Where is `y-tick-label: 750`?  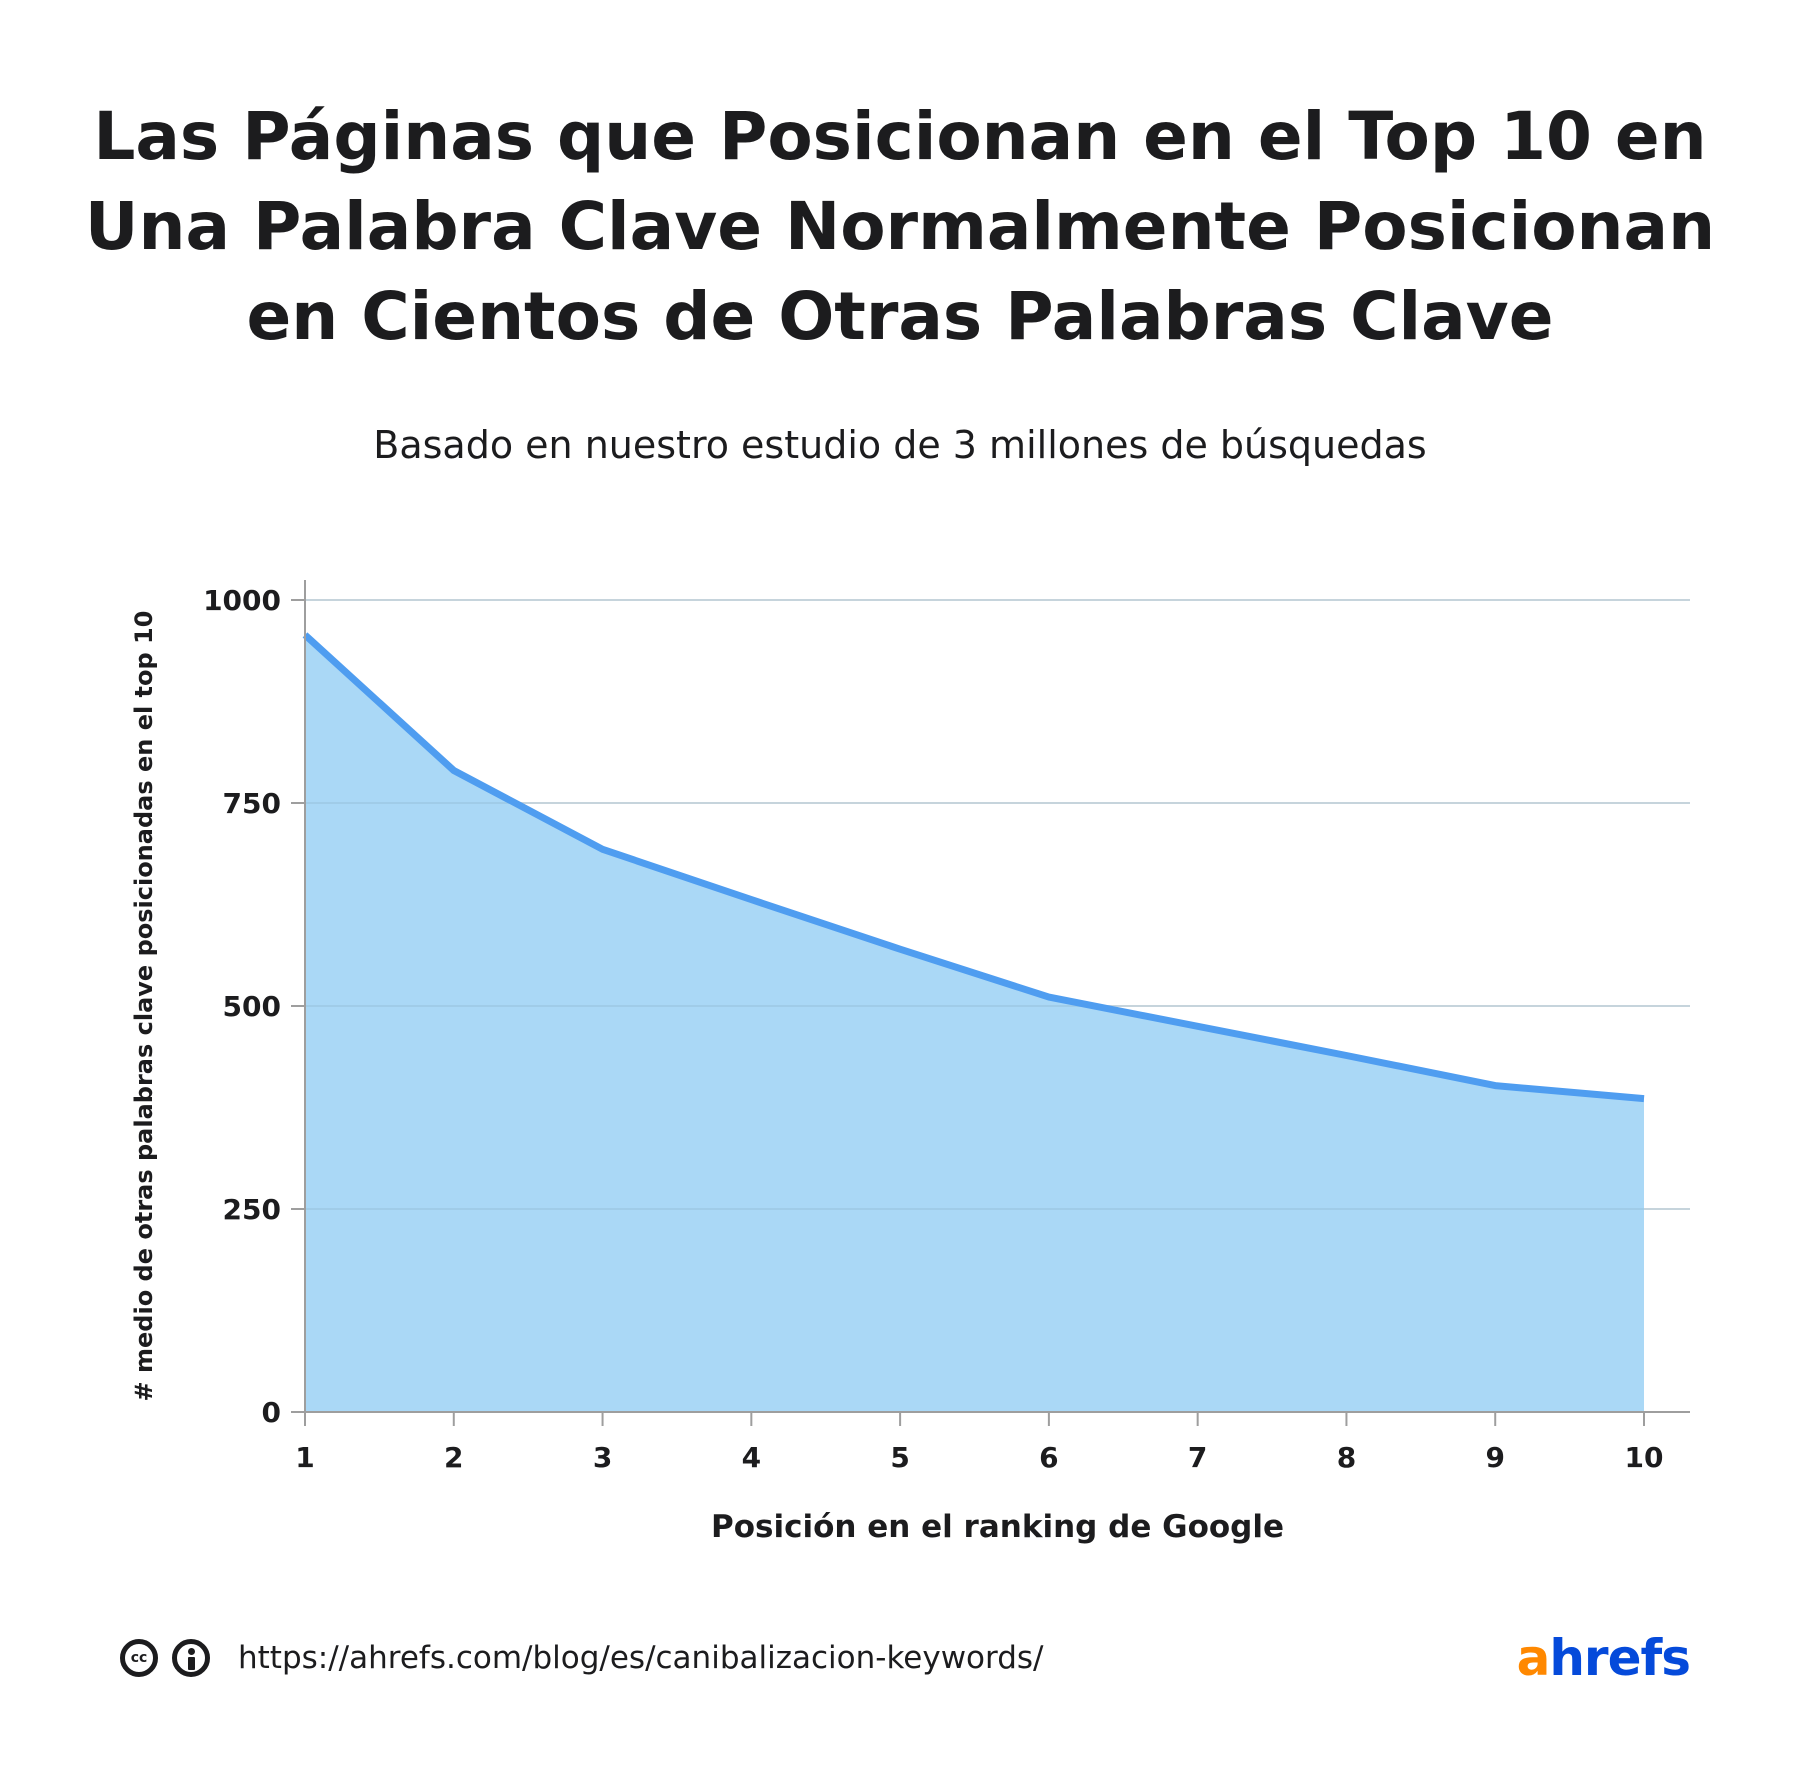
y-tick-label: 750 is located at coordinates (252, 803).